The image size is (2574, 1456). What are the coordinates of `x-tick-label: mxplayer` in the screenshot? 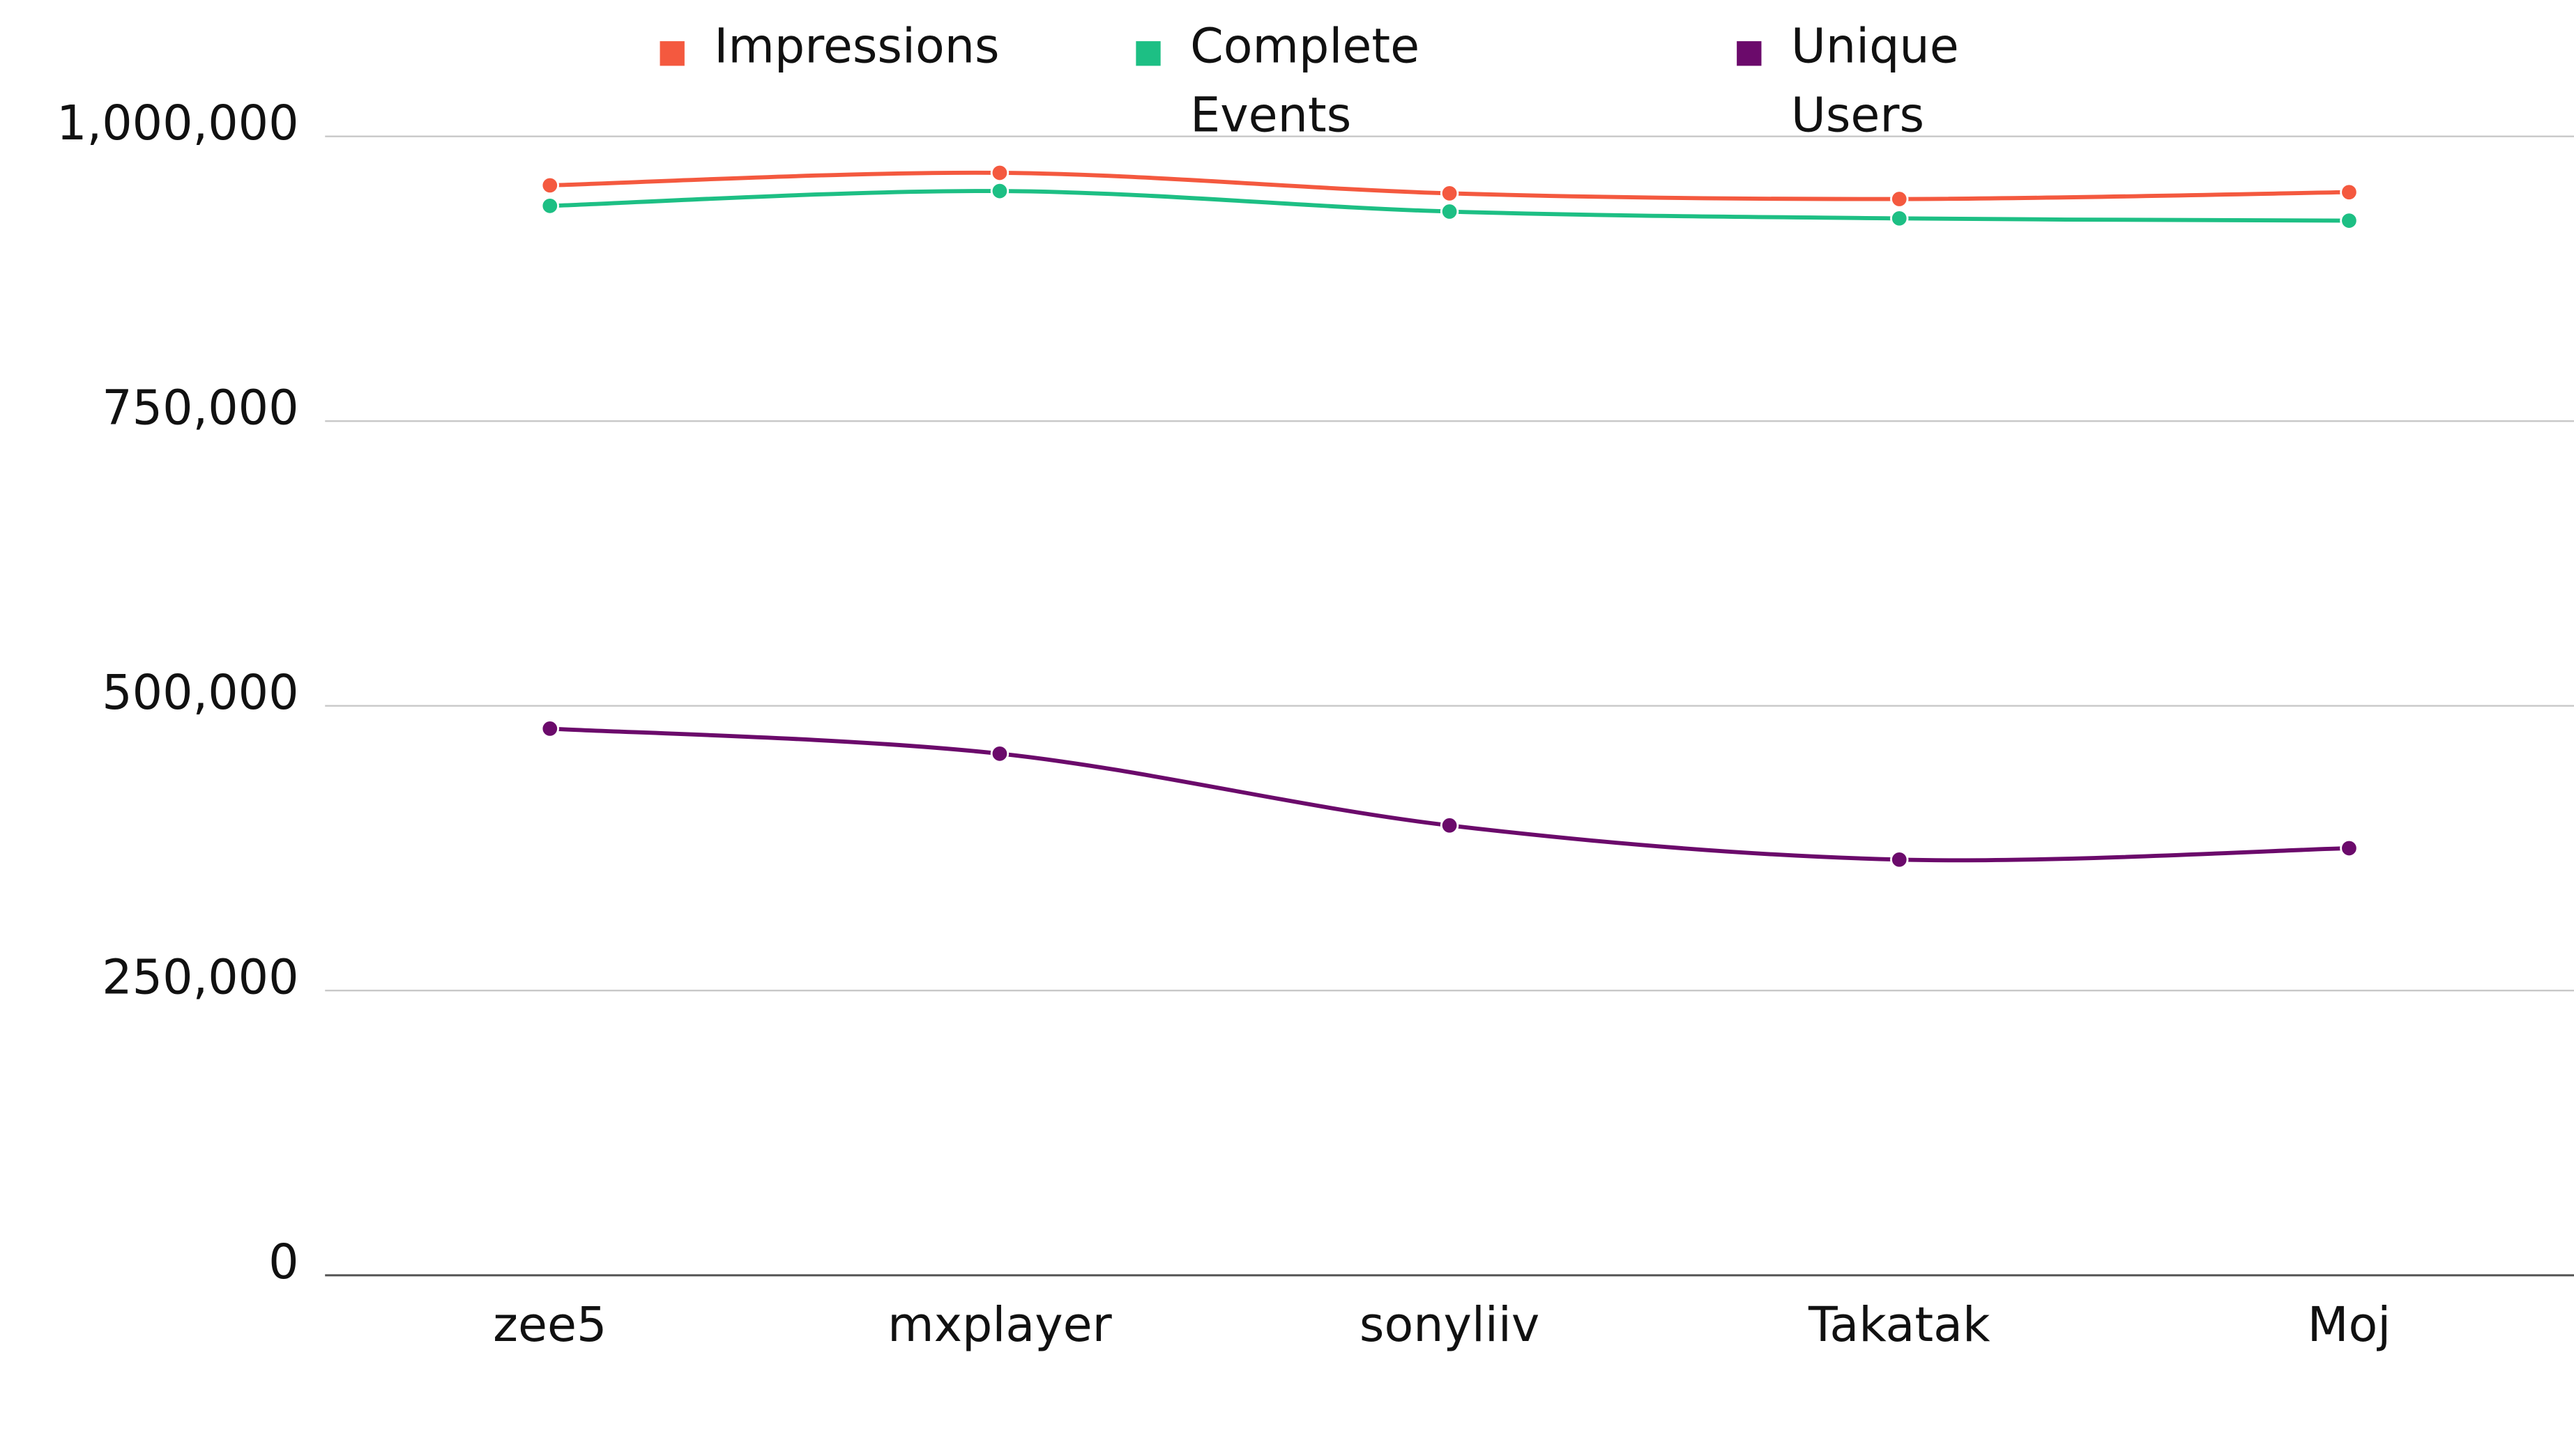 It's located at (1000, 1324).